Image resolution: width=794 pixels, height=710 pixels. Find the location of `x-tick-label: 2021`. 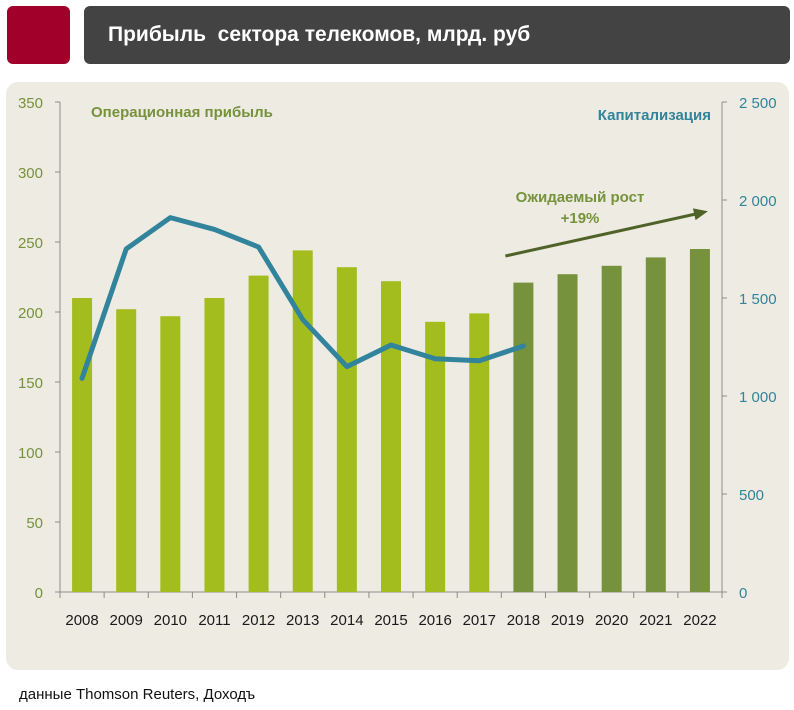

x-tick-label: 2021 is located at coordinates (655, 620).